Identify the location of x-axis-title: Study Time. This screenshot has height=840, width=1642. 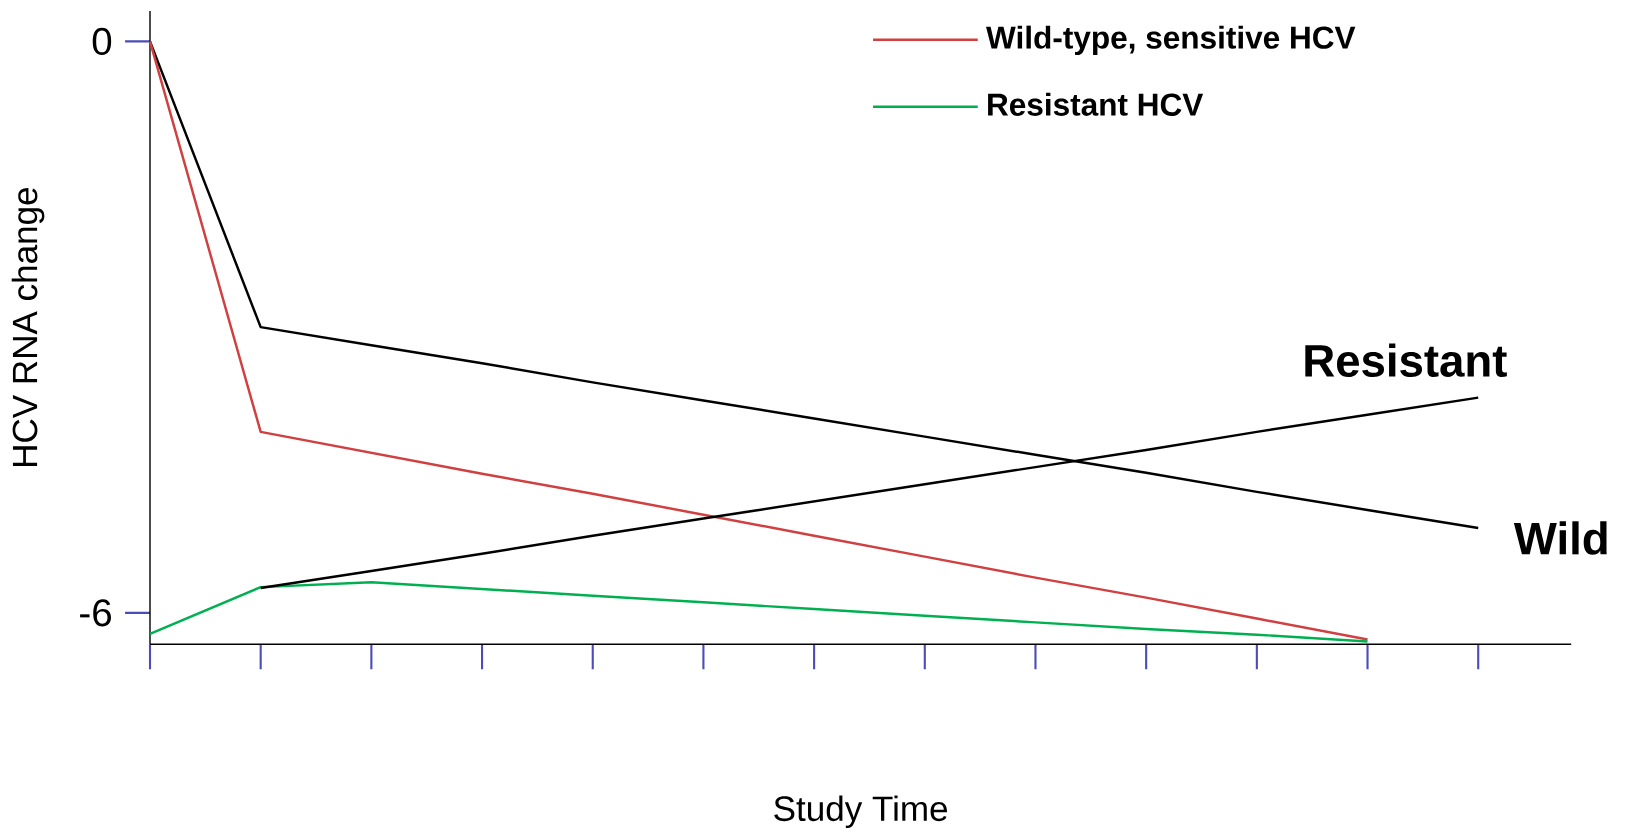
(860, 812).